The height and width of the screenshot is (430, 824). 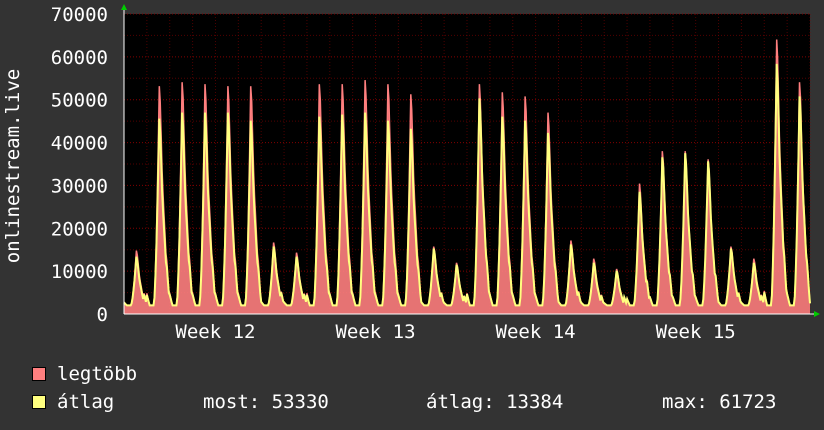 I want to click on y-tick-label: 40000, so click(x=79, y=144).